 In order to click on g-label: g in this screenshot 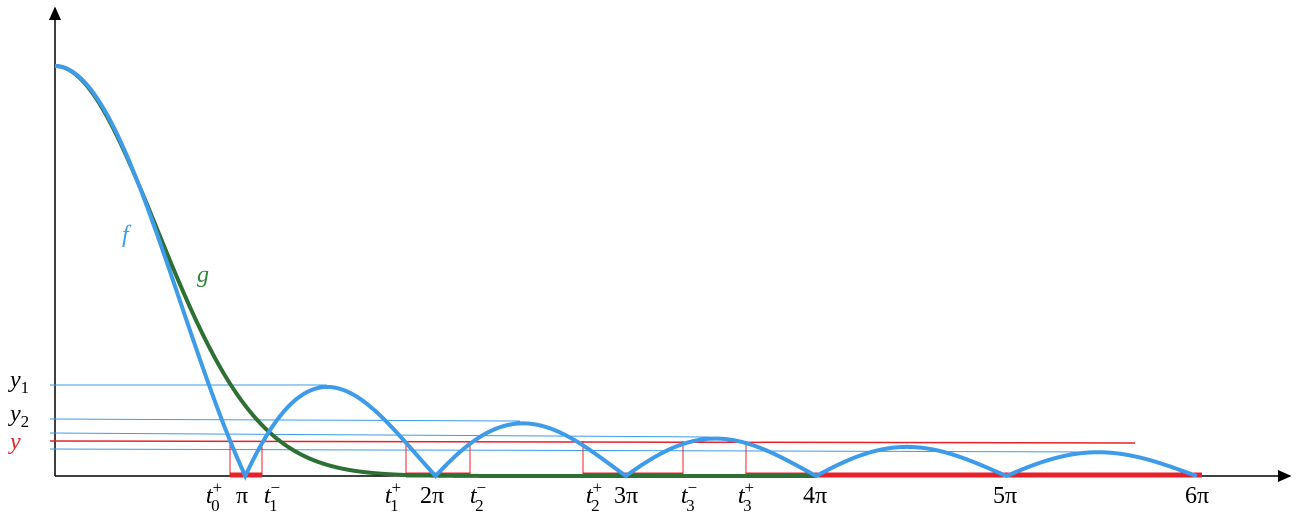, I will do `click(203, 275)`.